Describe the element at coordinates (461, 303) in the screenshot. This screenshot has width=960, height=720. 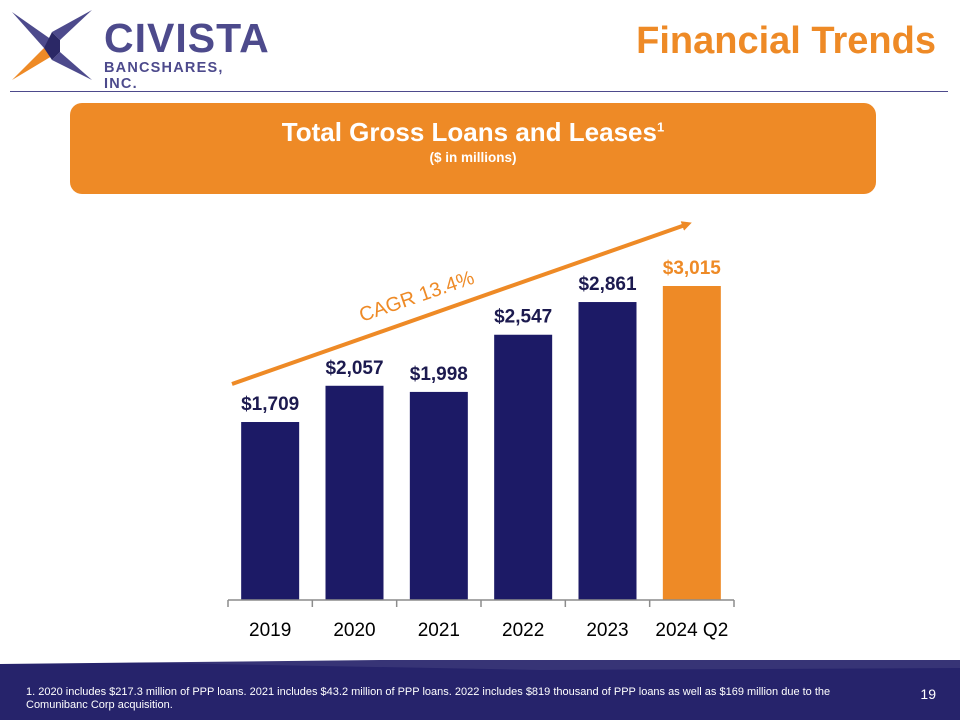
I see `cagr-trend-arrow` at that location.